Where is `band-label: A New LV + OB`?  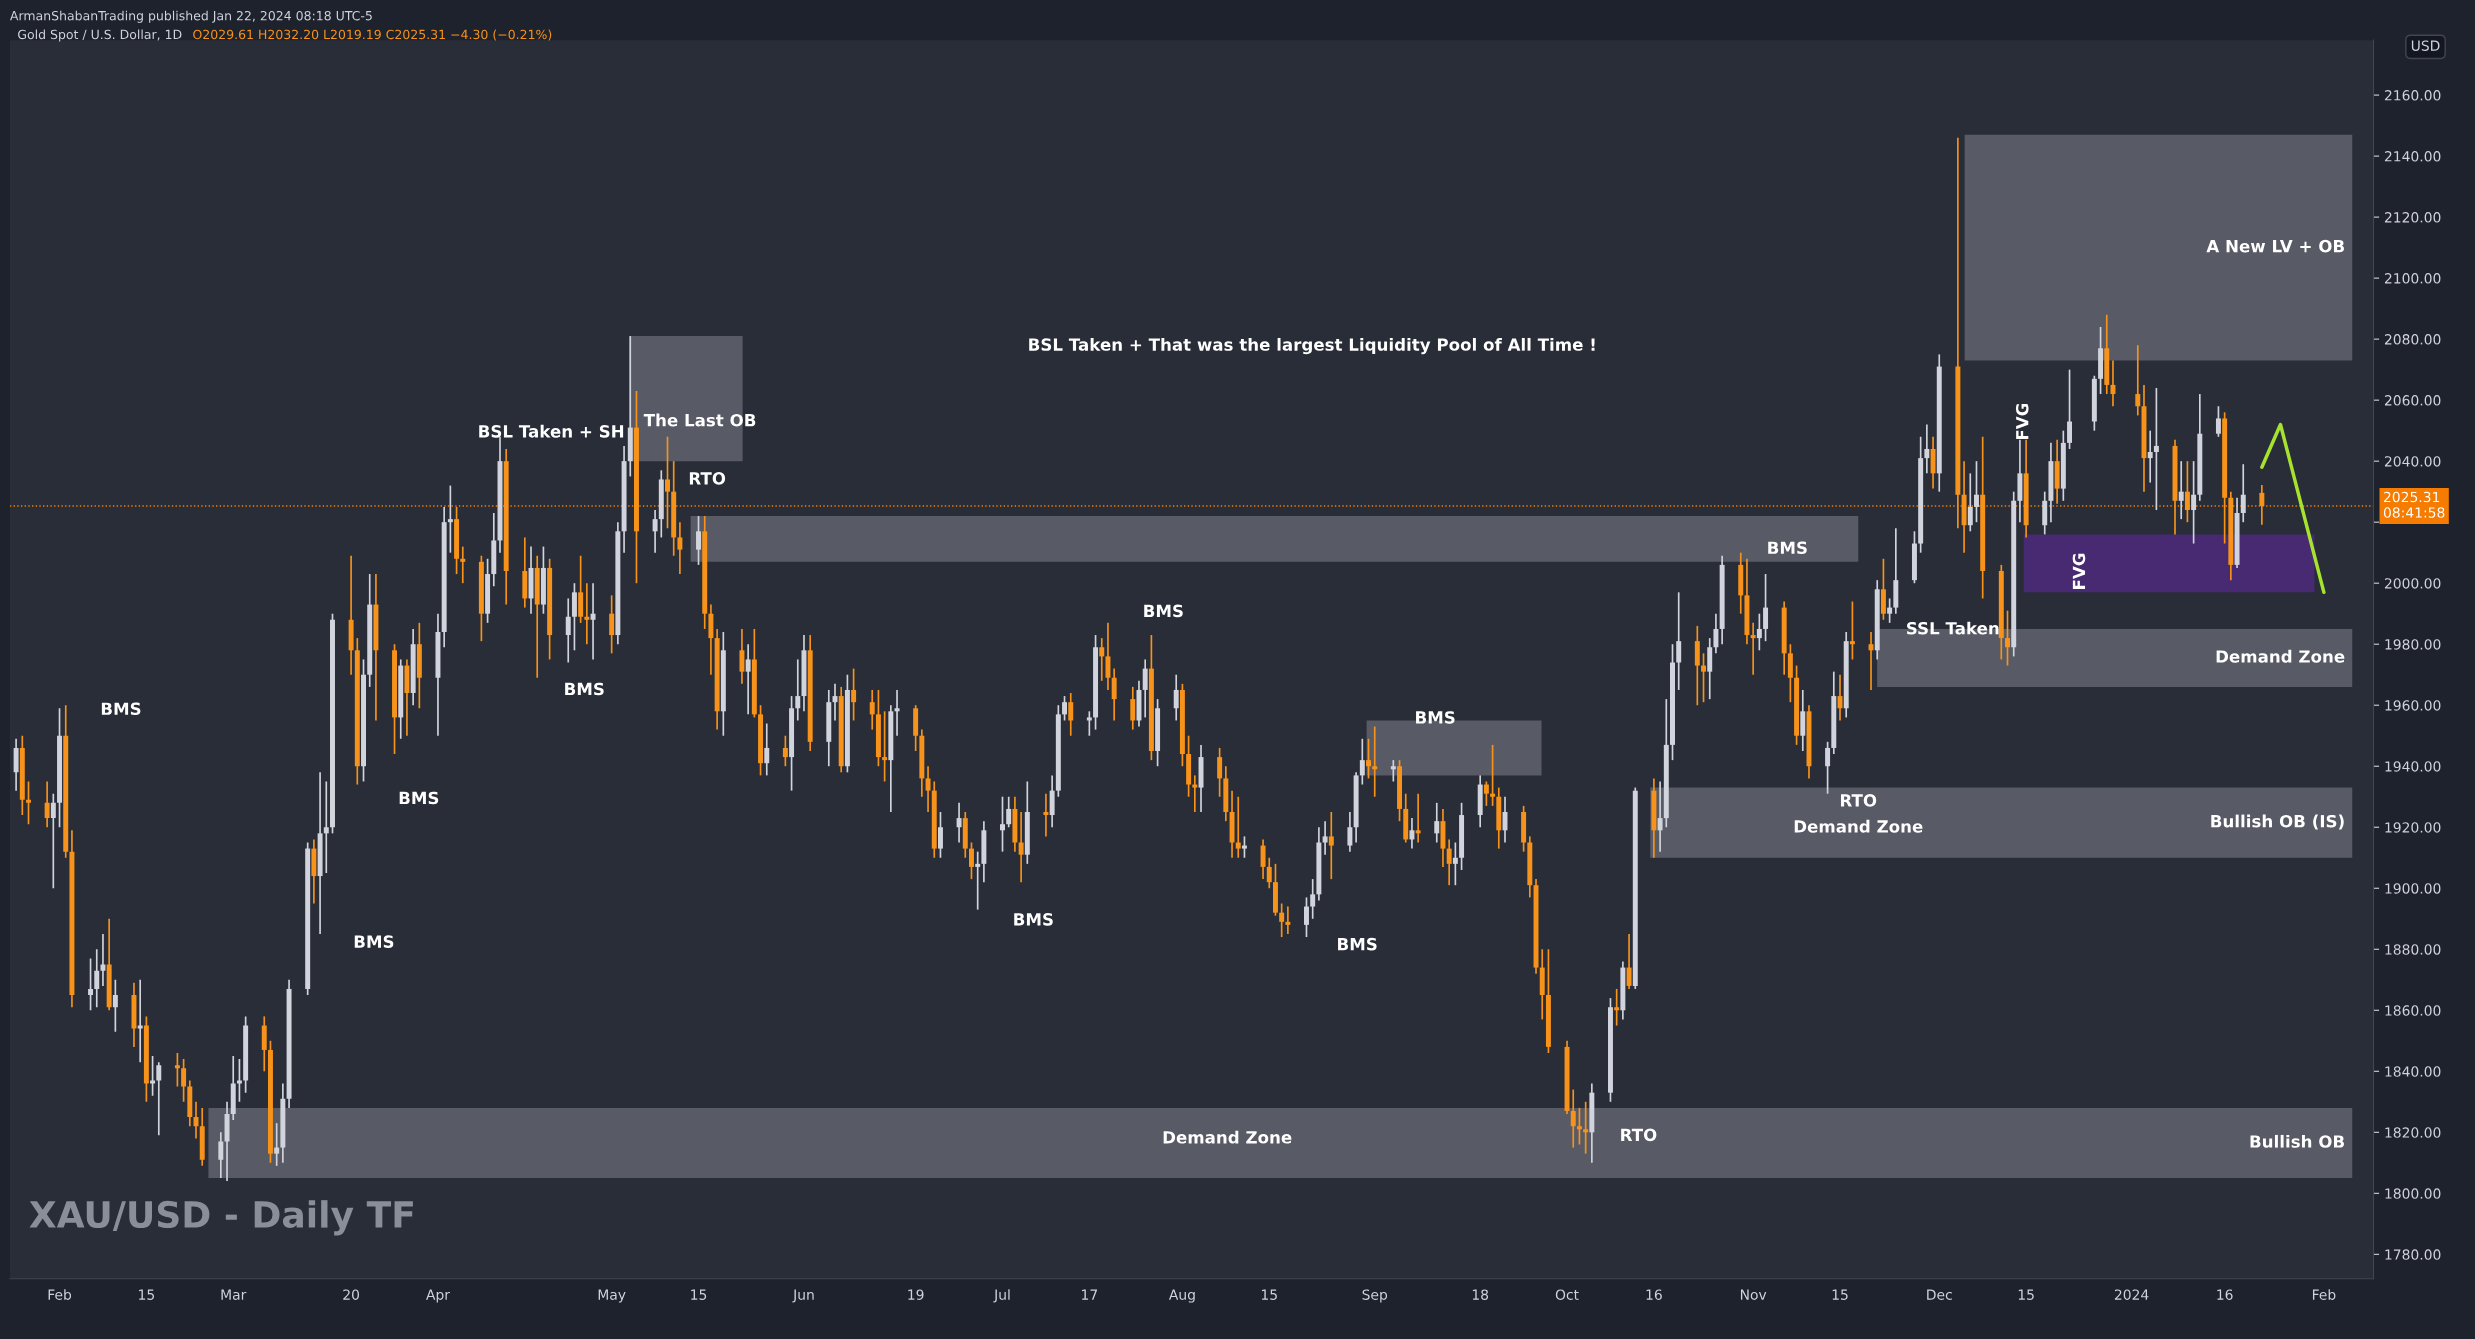 band-label: A New LV + OB is located at coordinates (2275, 246).